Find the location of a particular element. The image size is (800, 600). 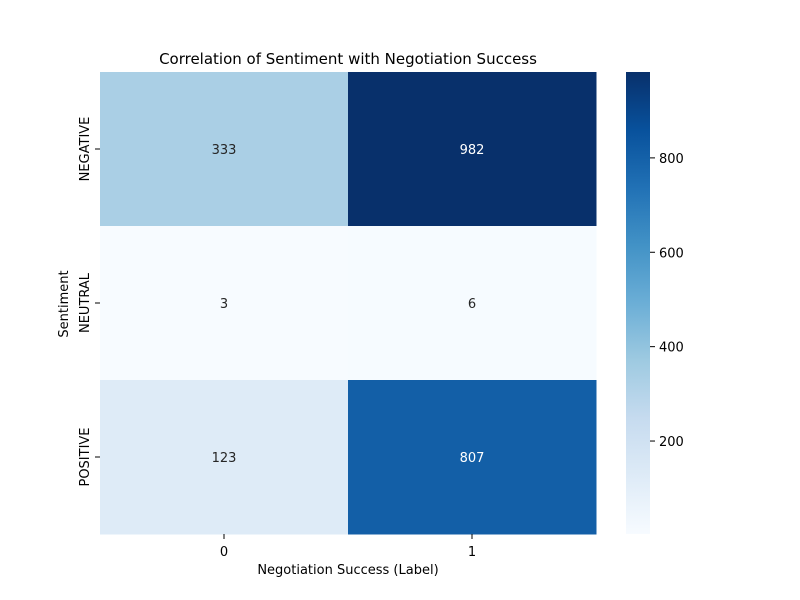

x-tick-label: 1 is located at coordinates (472, 552).